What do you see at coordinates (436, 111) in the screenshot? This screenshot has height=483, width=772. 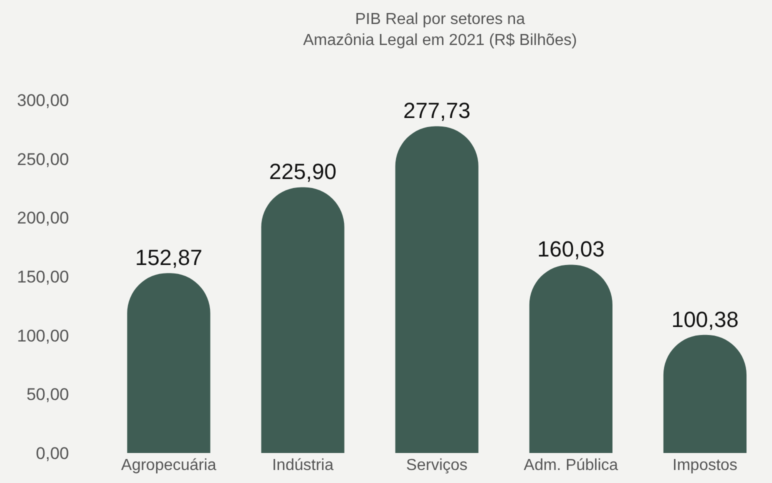 I see `data-label: 277,73` at bounding box center [436, 111].